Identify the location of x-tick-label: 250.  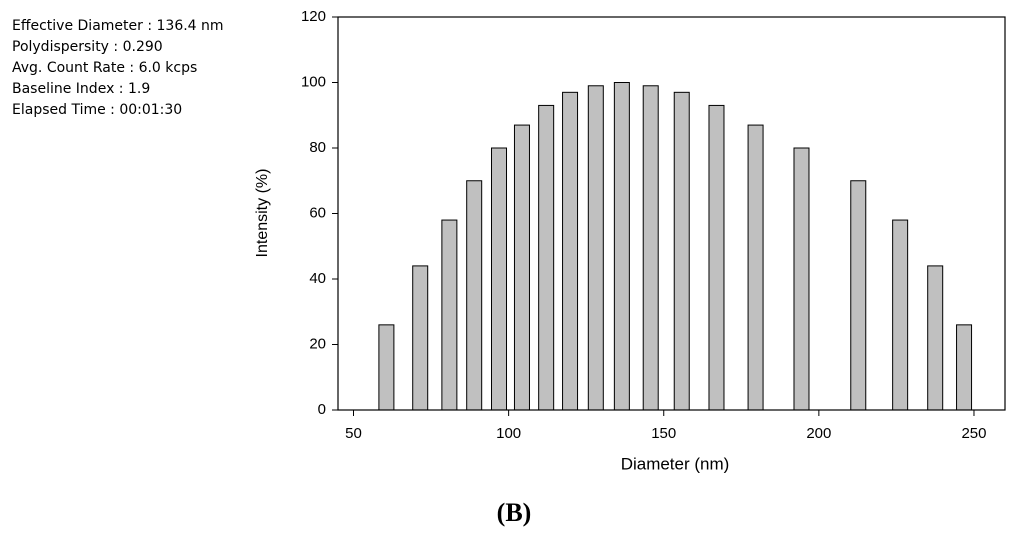
(973, 433).